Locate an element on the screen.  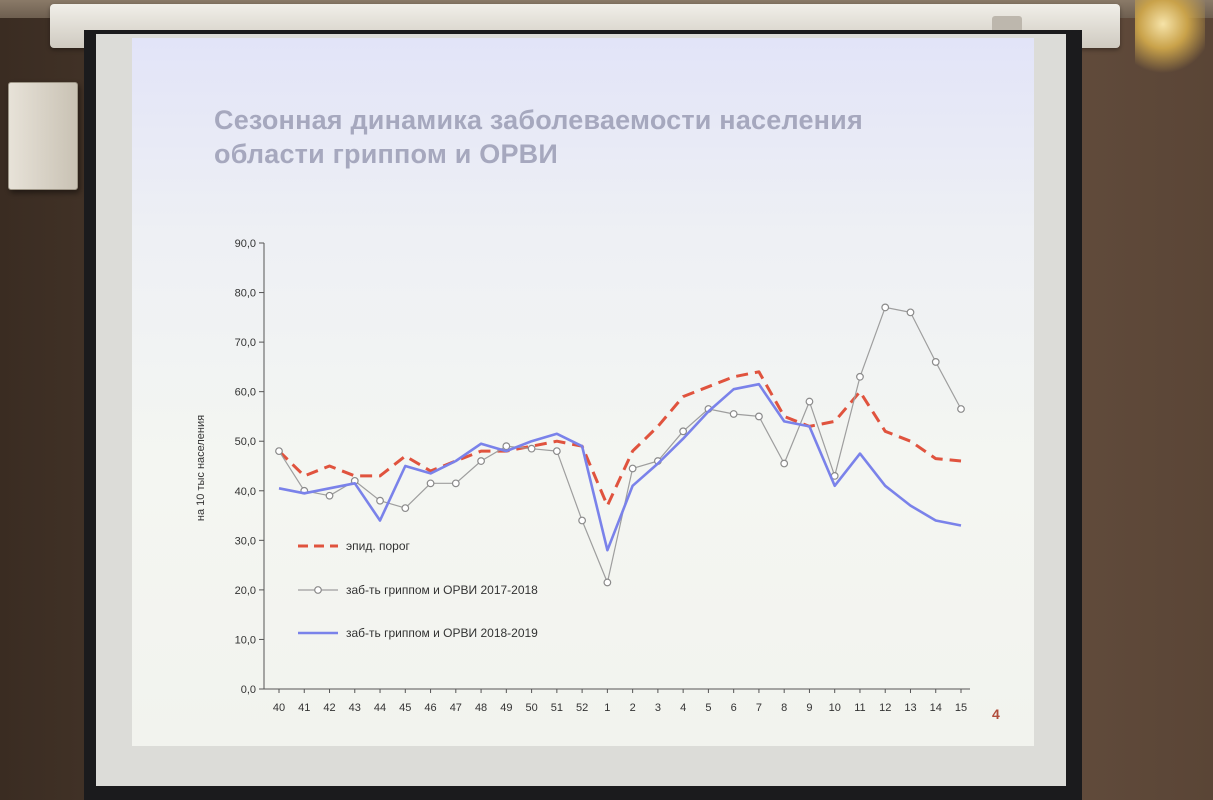
y-tick-label: 20,0 is located at coordinates (245, 591).